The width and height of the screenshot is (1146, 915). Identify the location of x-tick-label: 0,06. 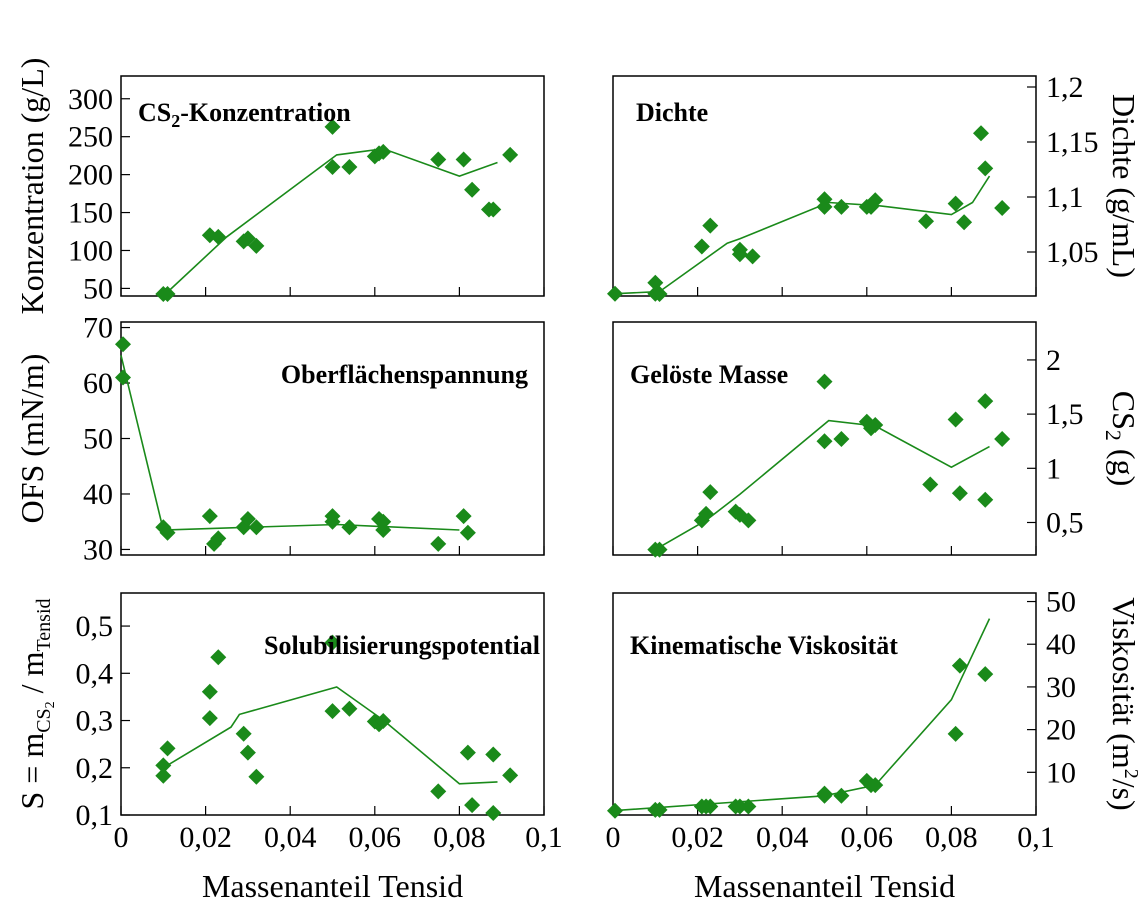
(375, 837).